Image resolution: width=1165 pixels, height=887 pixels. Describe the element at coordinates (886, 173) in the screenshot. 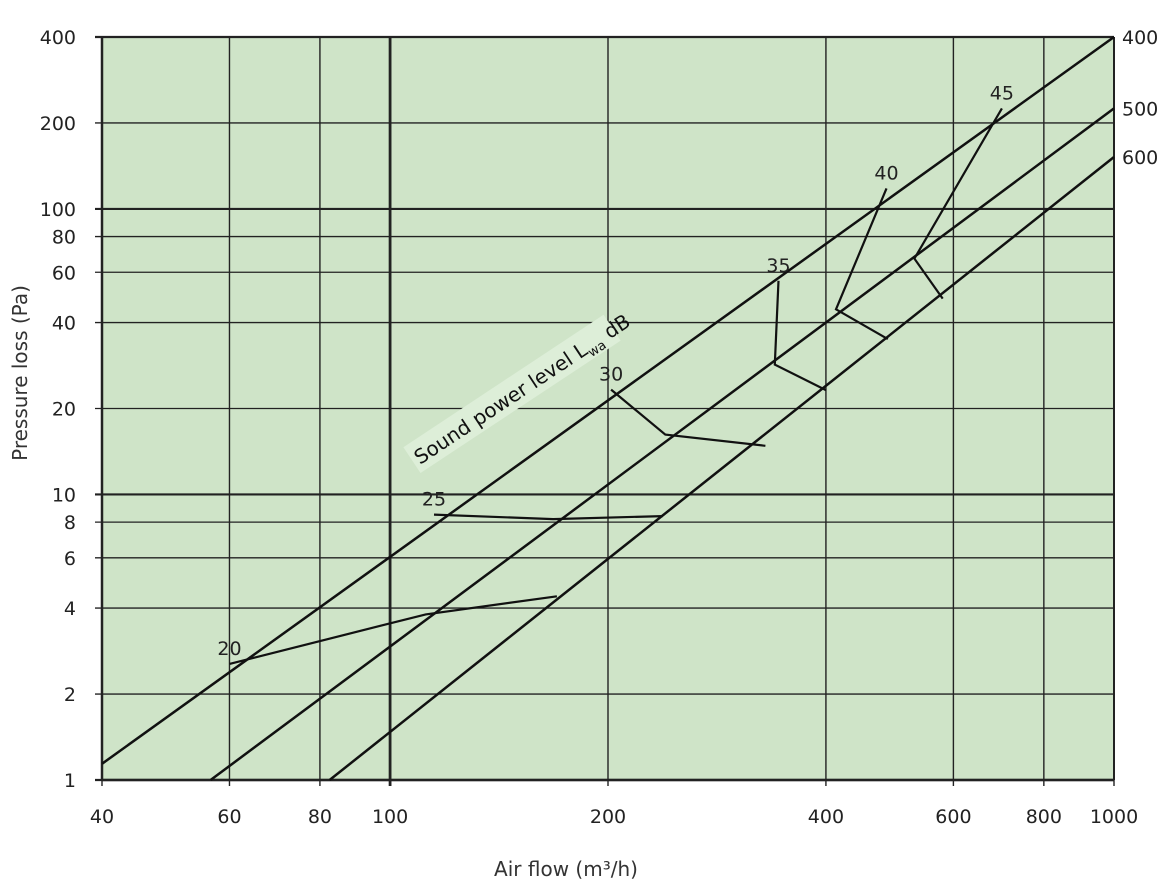

I see `sound-curve-label-40: 40` at that location.